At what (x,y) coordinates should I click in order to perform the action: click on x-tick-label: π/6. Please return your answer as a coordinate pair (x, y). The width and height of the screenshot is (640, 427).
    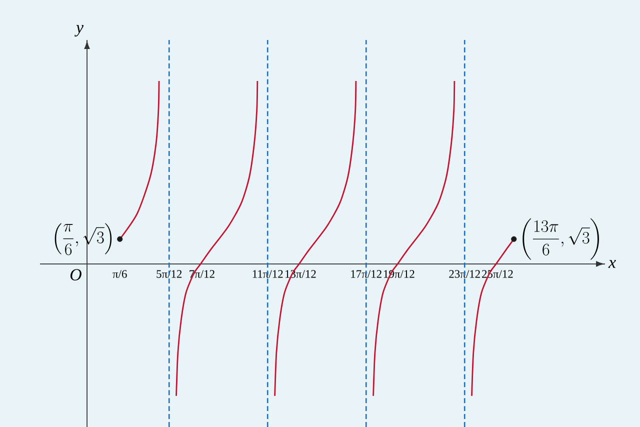
    Looking at the image, I should click on (119, 274).